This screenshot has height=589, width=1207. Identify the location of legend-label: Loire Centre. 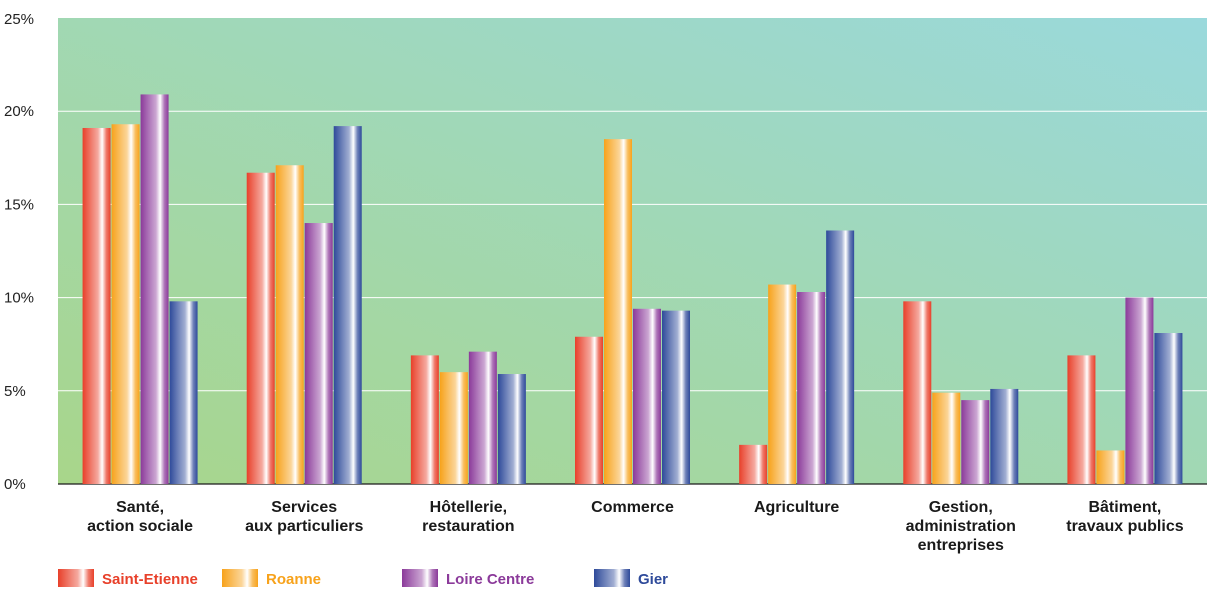
(490, 579).